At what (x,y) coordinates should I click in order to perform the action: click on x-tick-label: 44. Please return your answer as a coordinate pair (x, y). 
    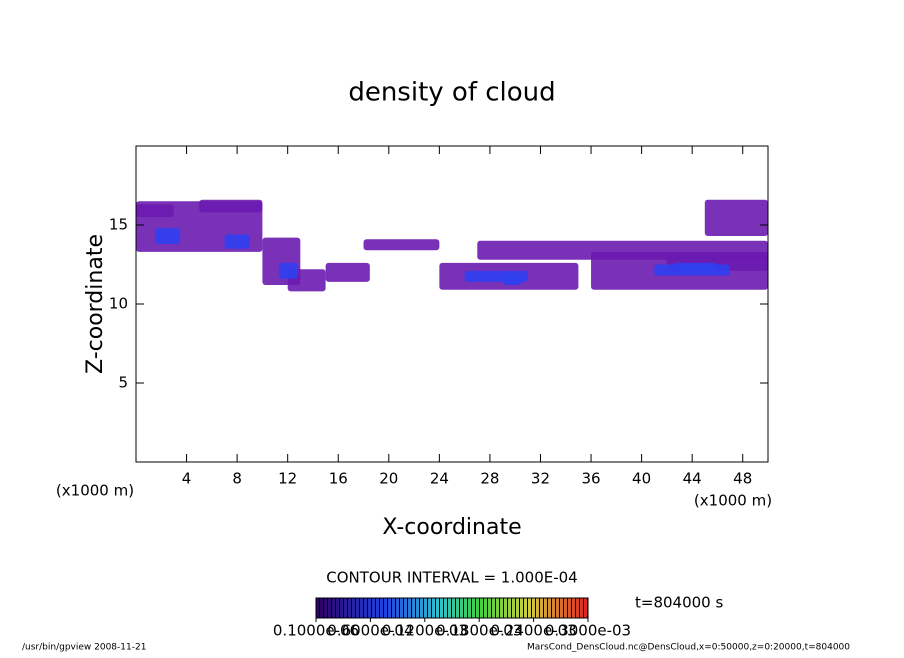
    Looking at the image, I should click on (692, 479).